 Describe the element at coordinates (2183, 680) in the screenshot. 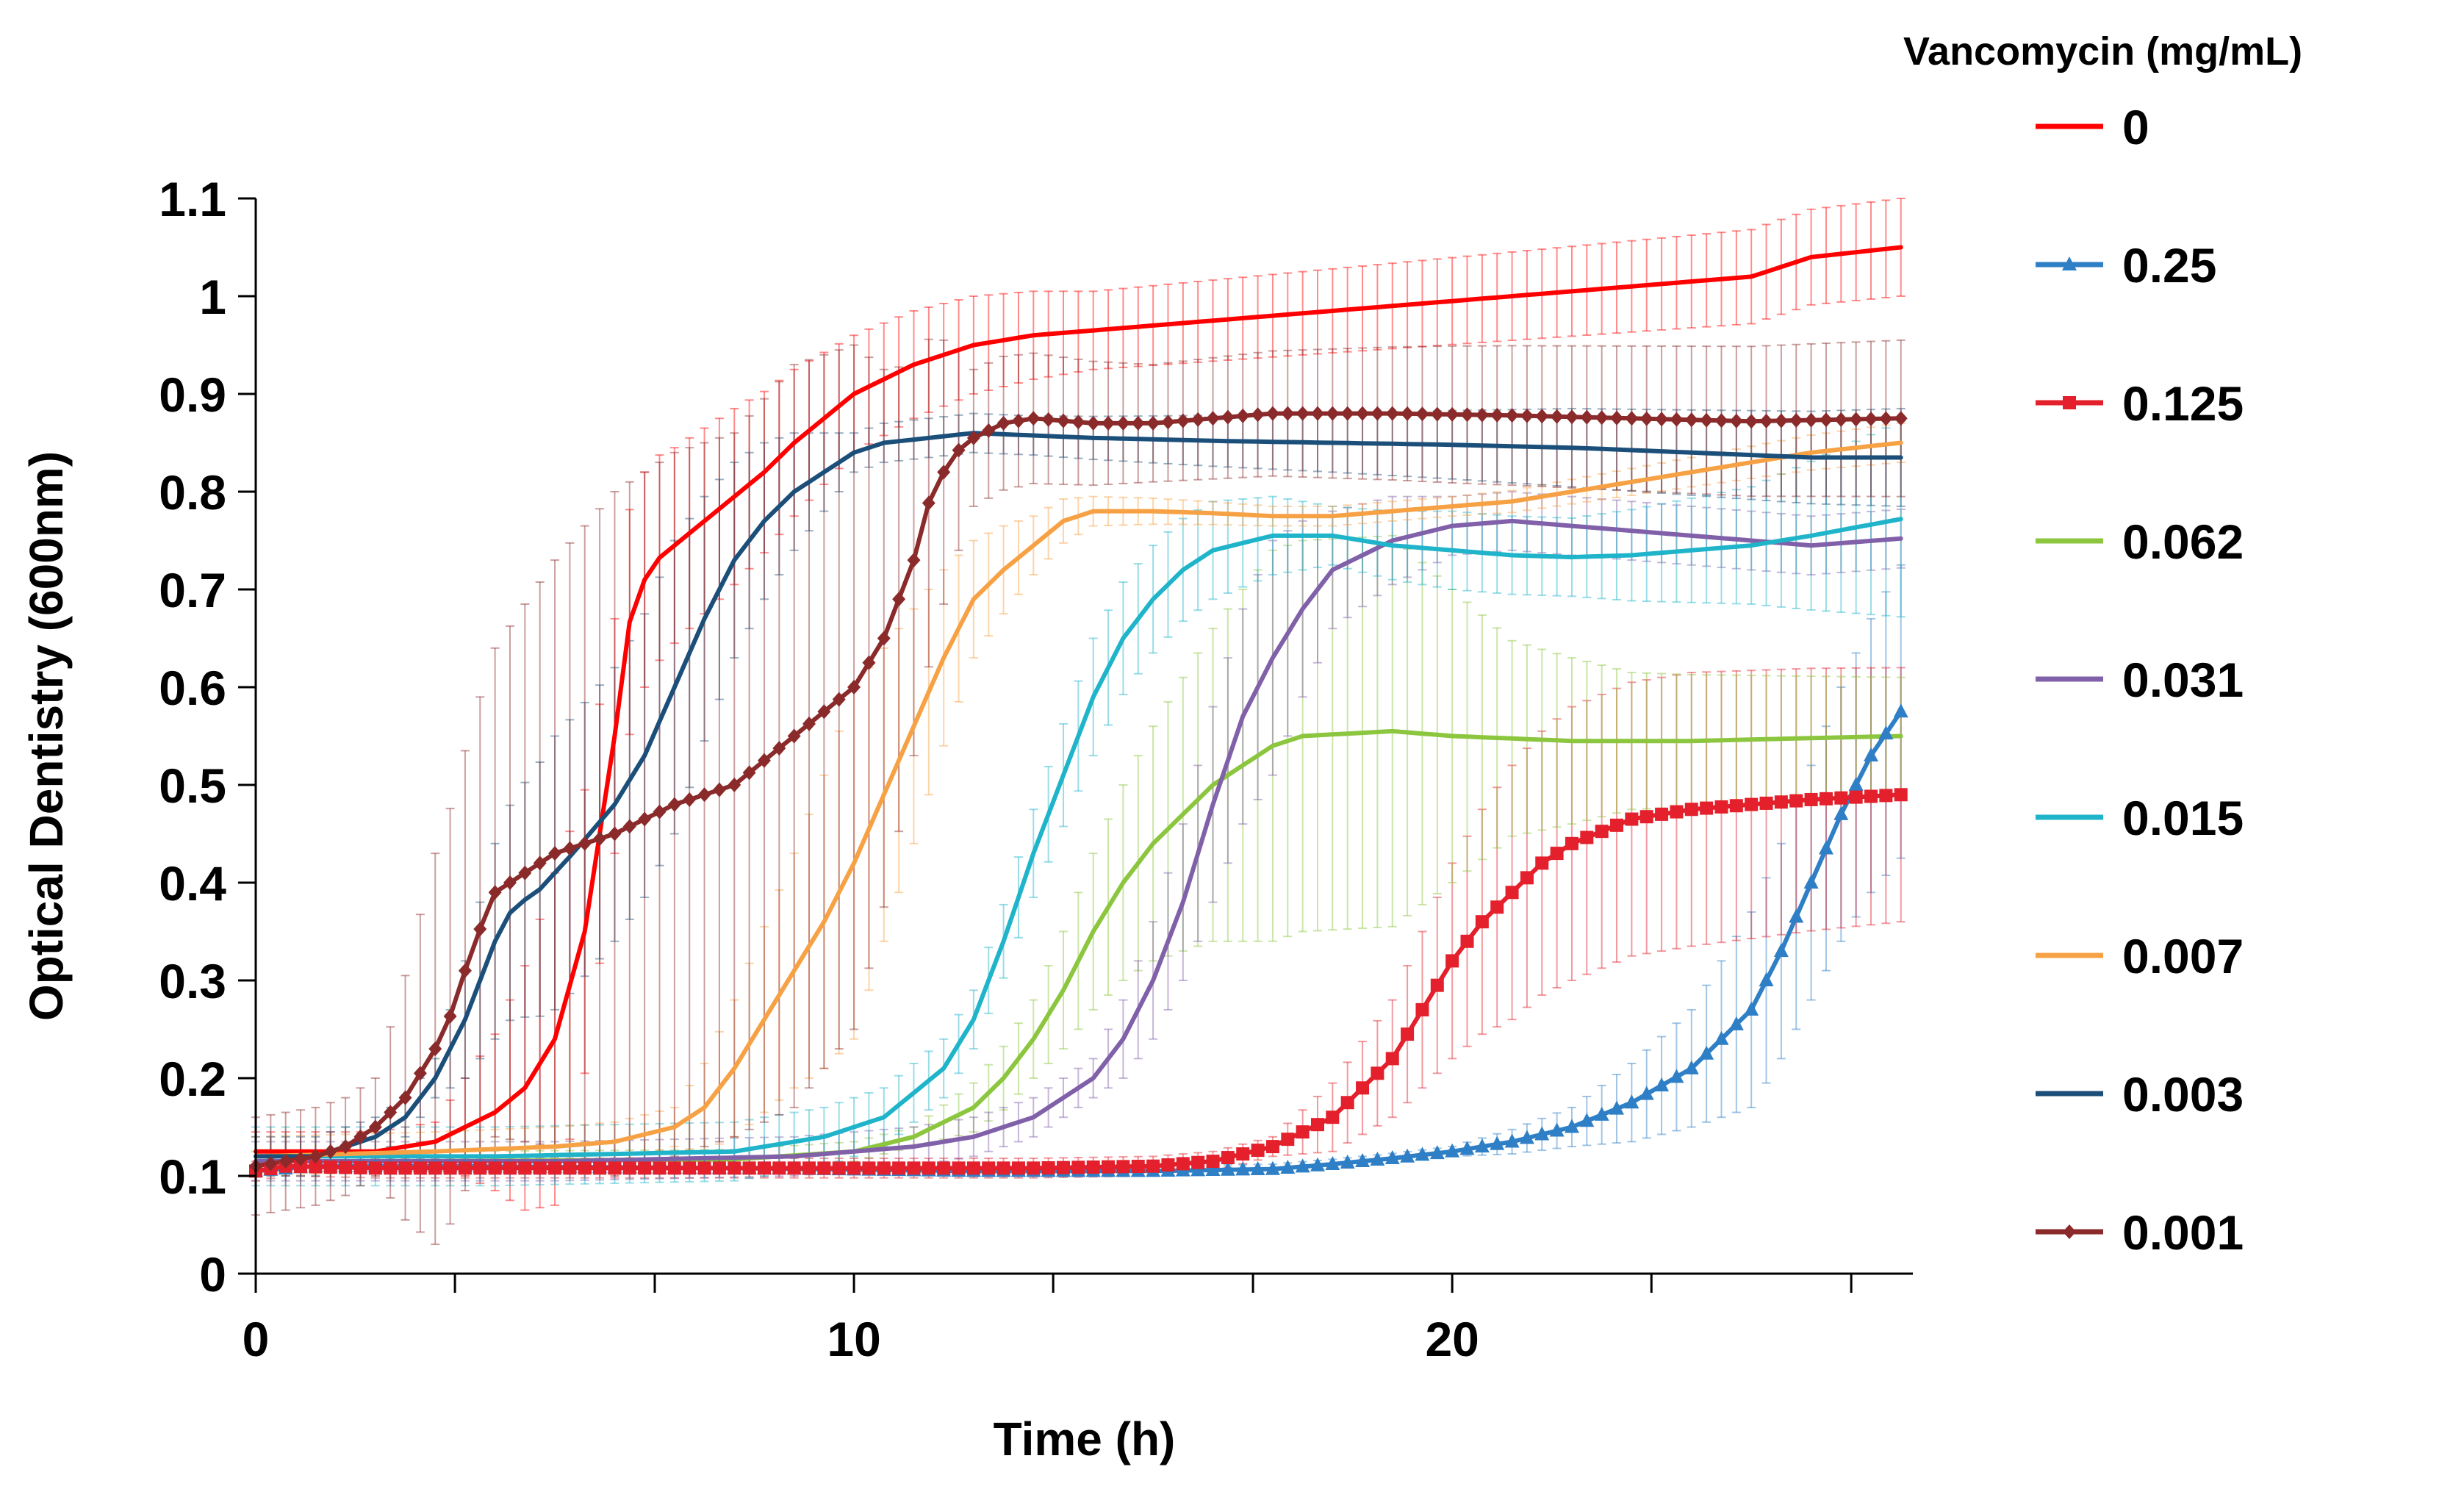

I see `legend-label: 0.031` at that location.